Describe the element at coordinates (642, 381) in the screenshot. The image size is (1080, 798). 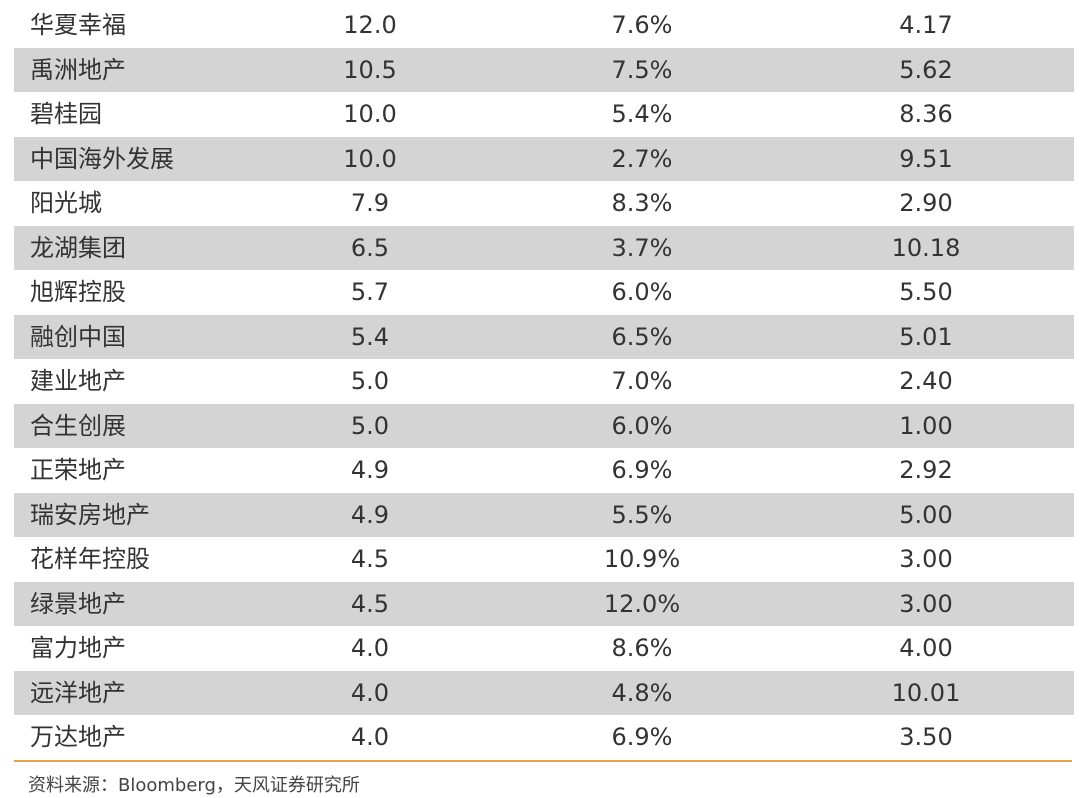
I see `value-col-2: 7.0%` at that location.